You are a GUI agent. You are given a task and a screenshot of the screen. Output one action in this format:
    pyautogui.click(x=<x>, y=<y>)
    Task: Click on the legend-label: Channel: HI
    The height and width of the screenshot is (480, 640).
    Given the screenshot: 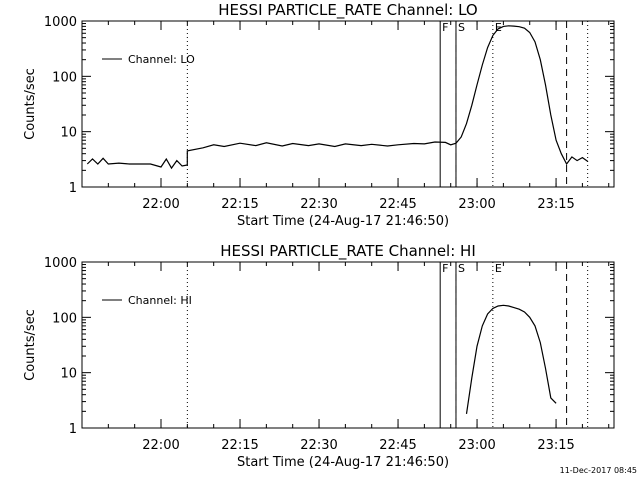 What is the action you would take?
    pyautogui.click(x=160, y=300)
    